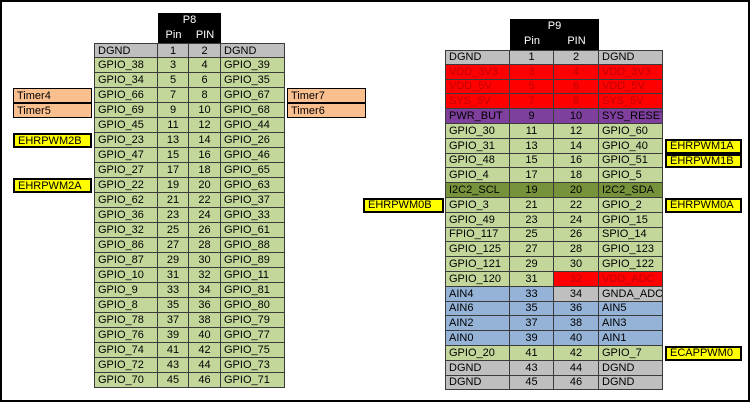 Image resolution: width=750 pixels, height=402 pixels. I want to click on p8-pin-row: GPIO_38 3 4 GPIO_39, so click(189, 65).